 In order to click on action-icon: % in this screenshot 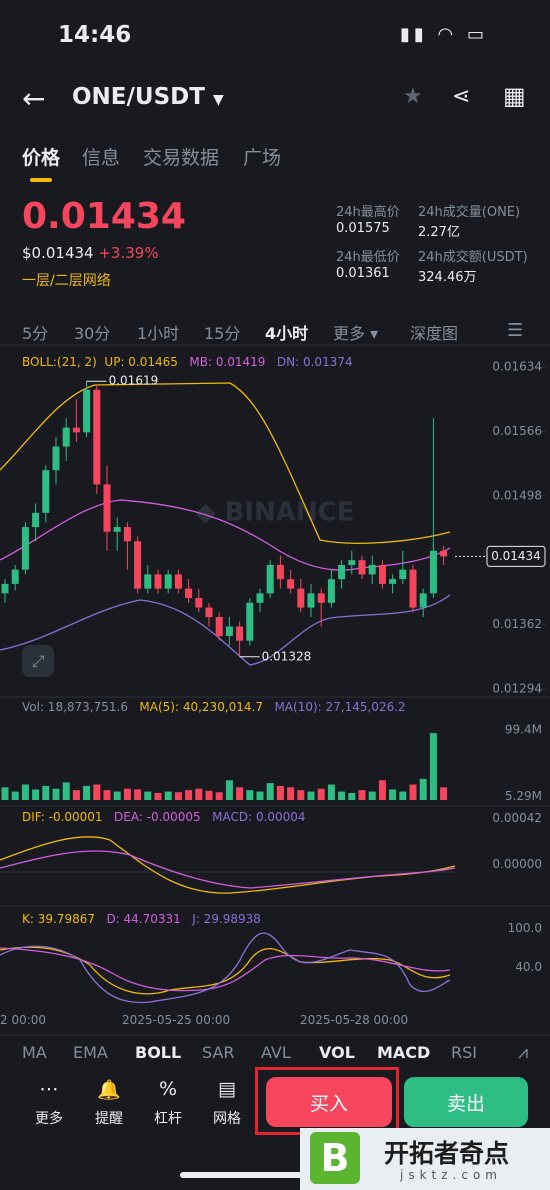, I will do `click(168, 1089)`.